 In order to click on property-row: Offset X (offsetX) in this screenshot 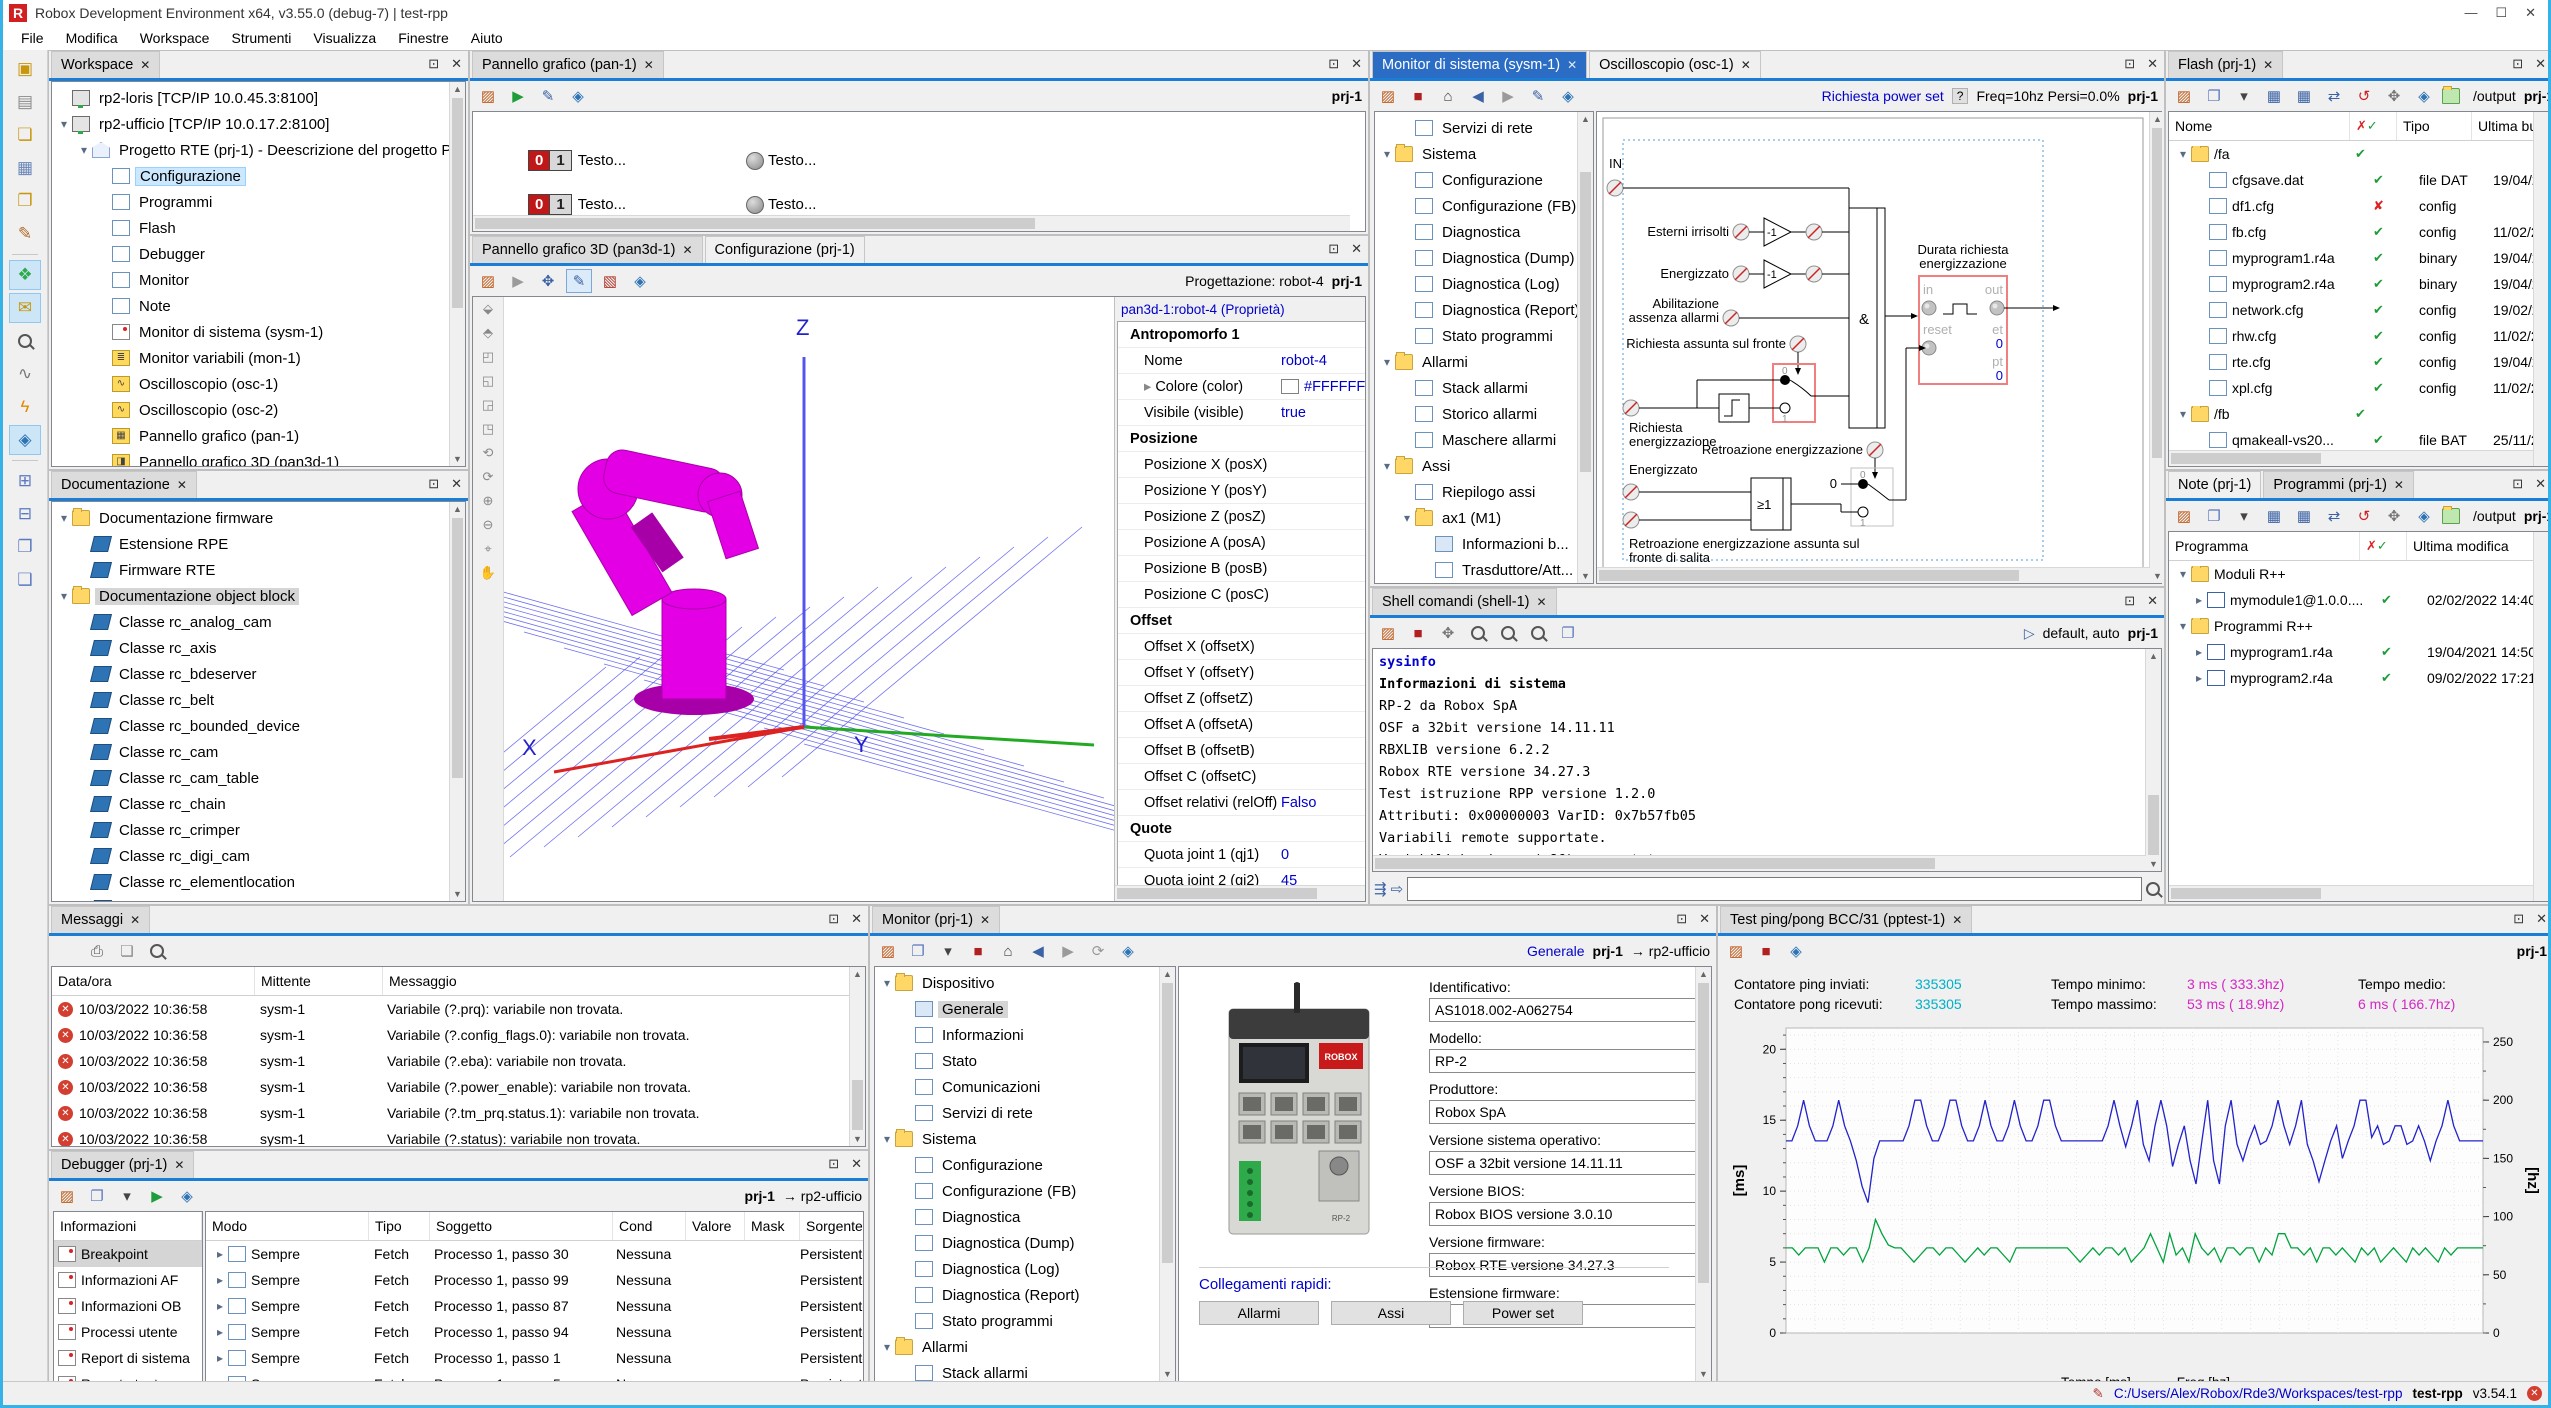, I will do `click(1241, 647)`.